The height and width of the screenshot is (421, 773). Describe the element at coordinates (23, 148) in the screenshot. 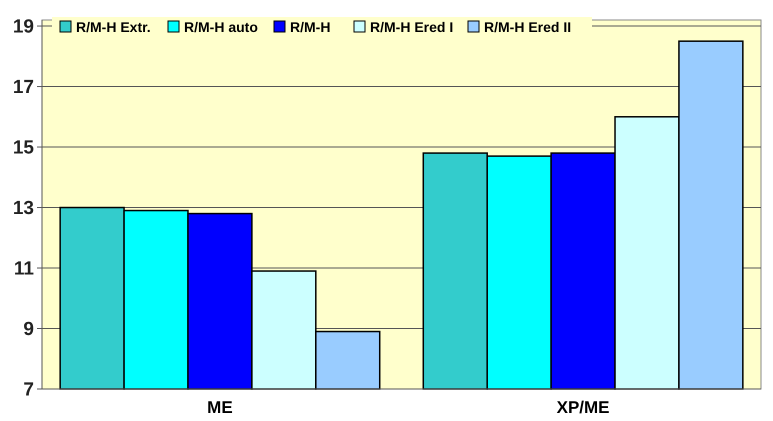

I see `y-tick-label: 15` at that location.